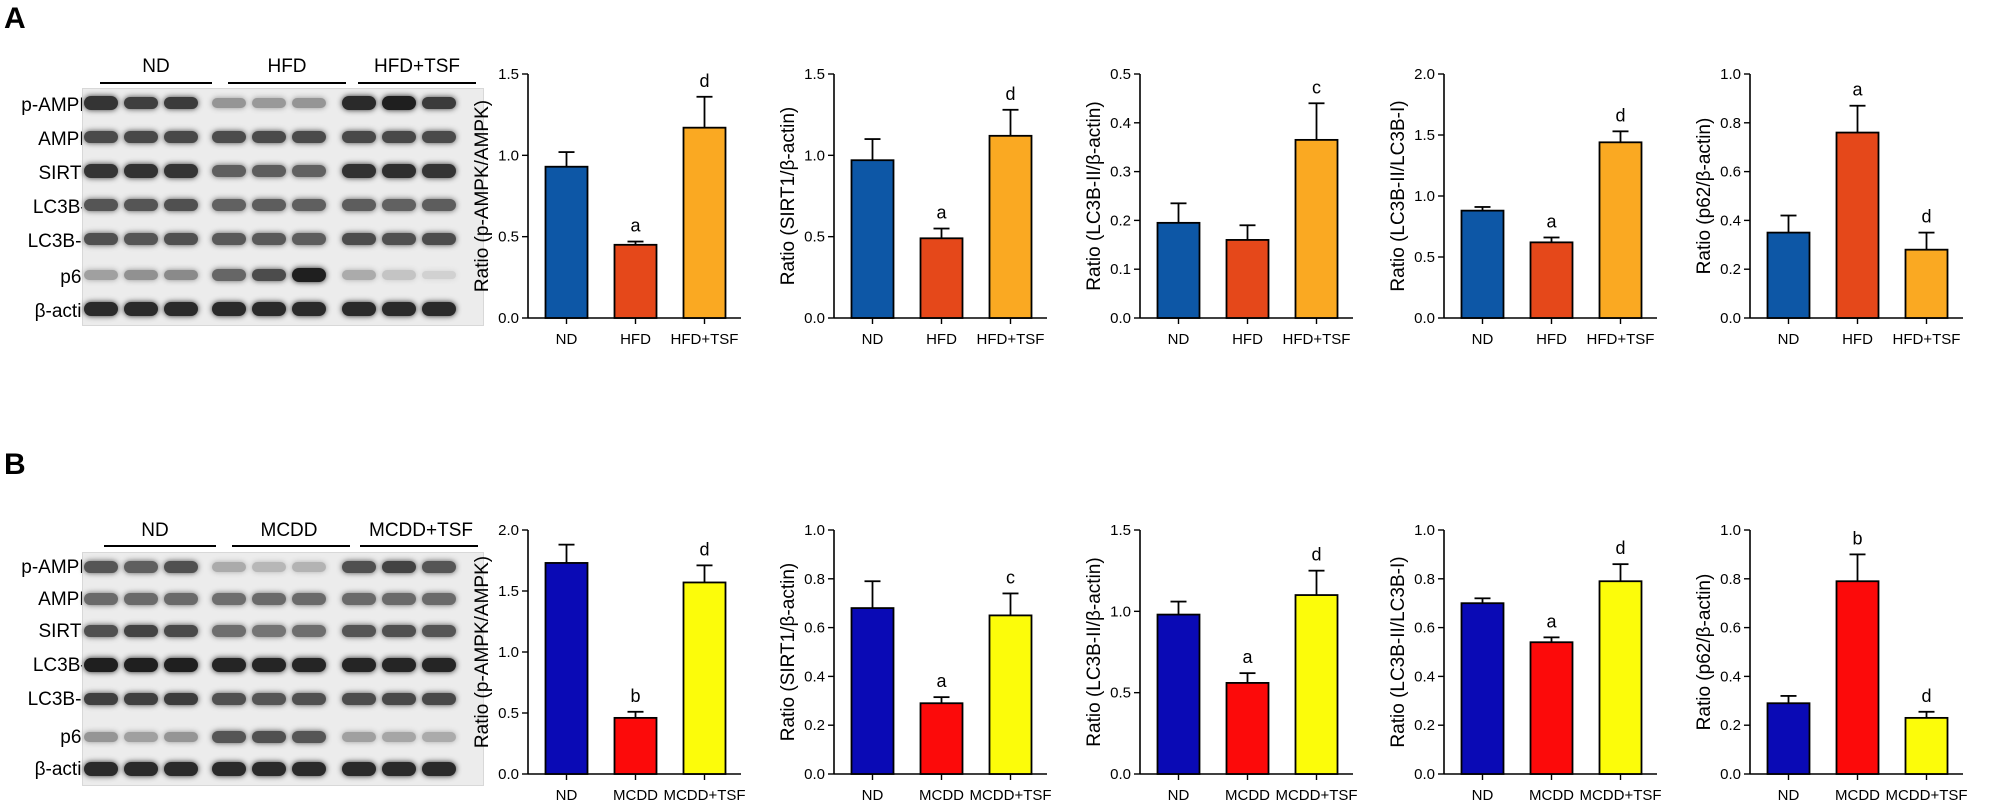 This screenshot has width=2002, height=802. I want to click on x-tick-label: MCDD, so click(941, 794).